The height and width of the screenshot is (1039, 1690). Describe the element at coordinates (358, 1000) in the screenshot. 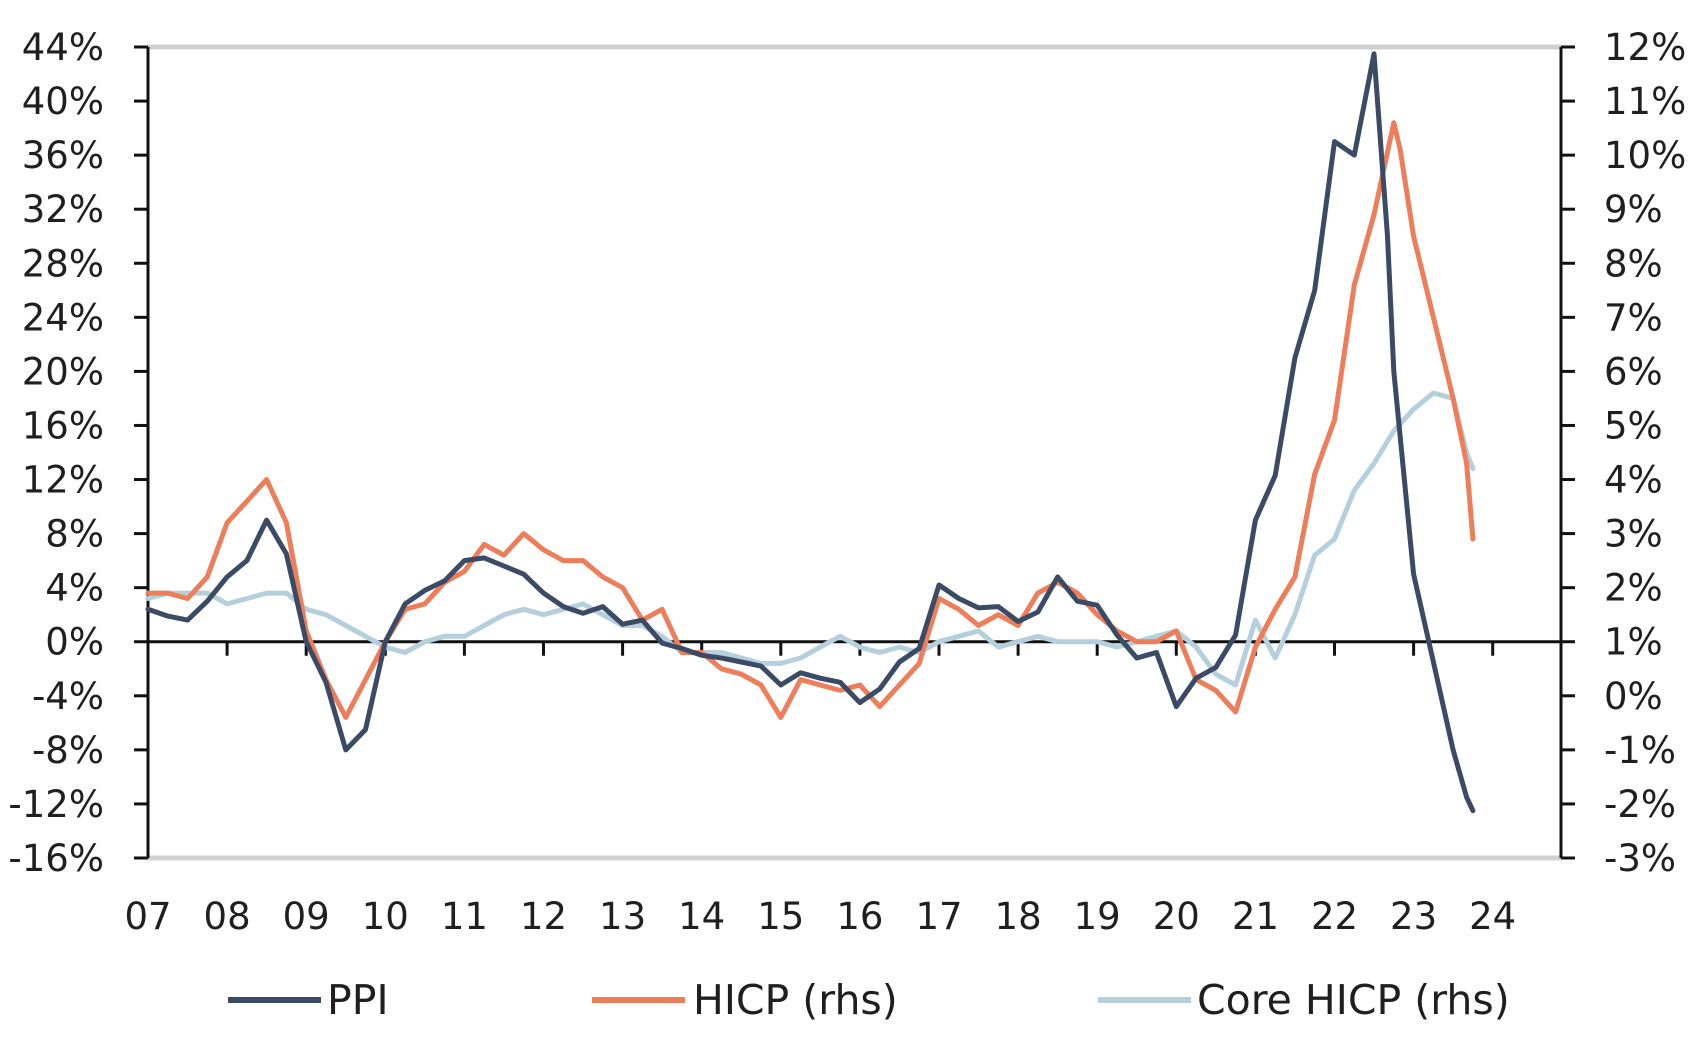

I see `legend-label-0: PPI` at that location.